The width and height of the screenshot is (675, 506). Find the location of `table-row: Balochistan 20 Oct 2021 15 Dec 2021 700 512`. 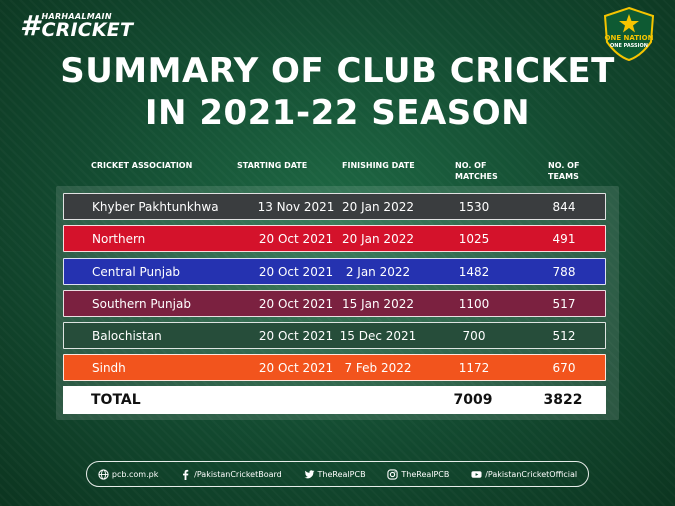

table-row: Balochistan 20 Oct 2021 15 Dec 2021 700 512 is located at coordinates (334, 335).